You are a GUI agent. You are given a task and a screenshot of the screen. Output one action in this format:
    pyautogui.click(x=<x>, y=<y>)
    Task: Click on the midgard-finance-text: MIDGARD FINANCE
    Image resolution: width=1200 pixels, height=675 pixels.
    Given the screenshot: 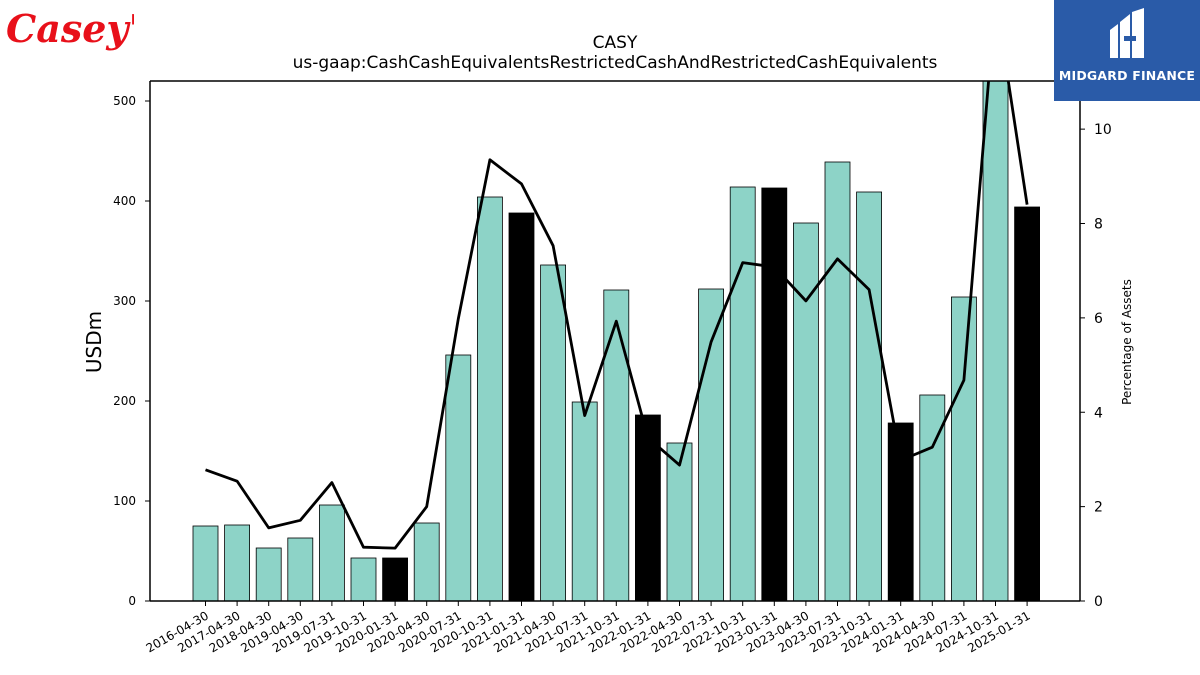 What is the action you would take?
    pyautogui.click(x=1127, y=75)
    